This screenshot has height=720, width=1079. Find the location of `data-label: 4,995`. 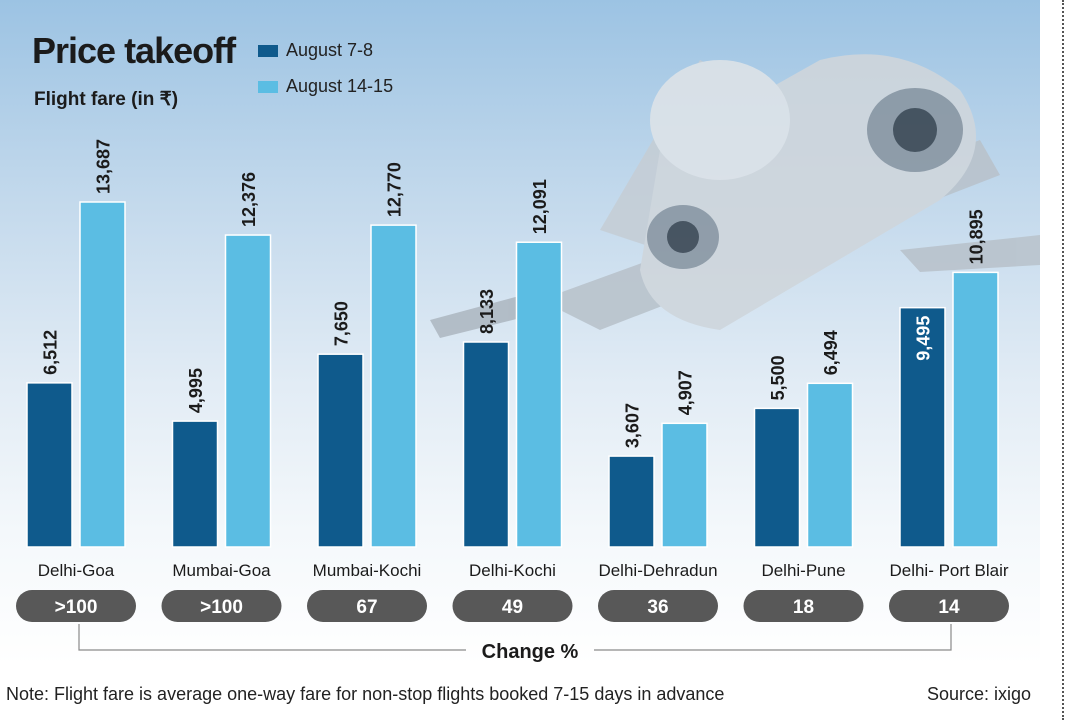

data-label: 4,995 is located at coordinates (196, 390).